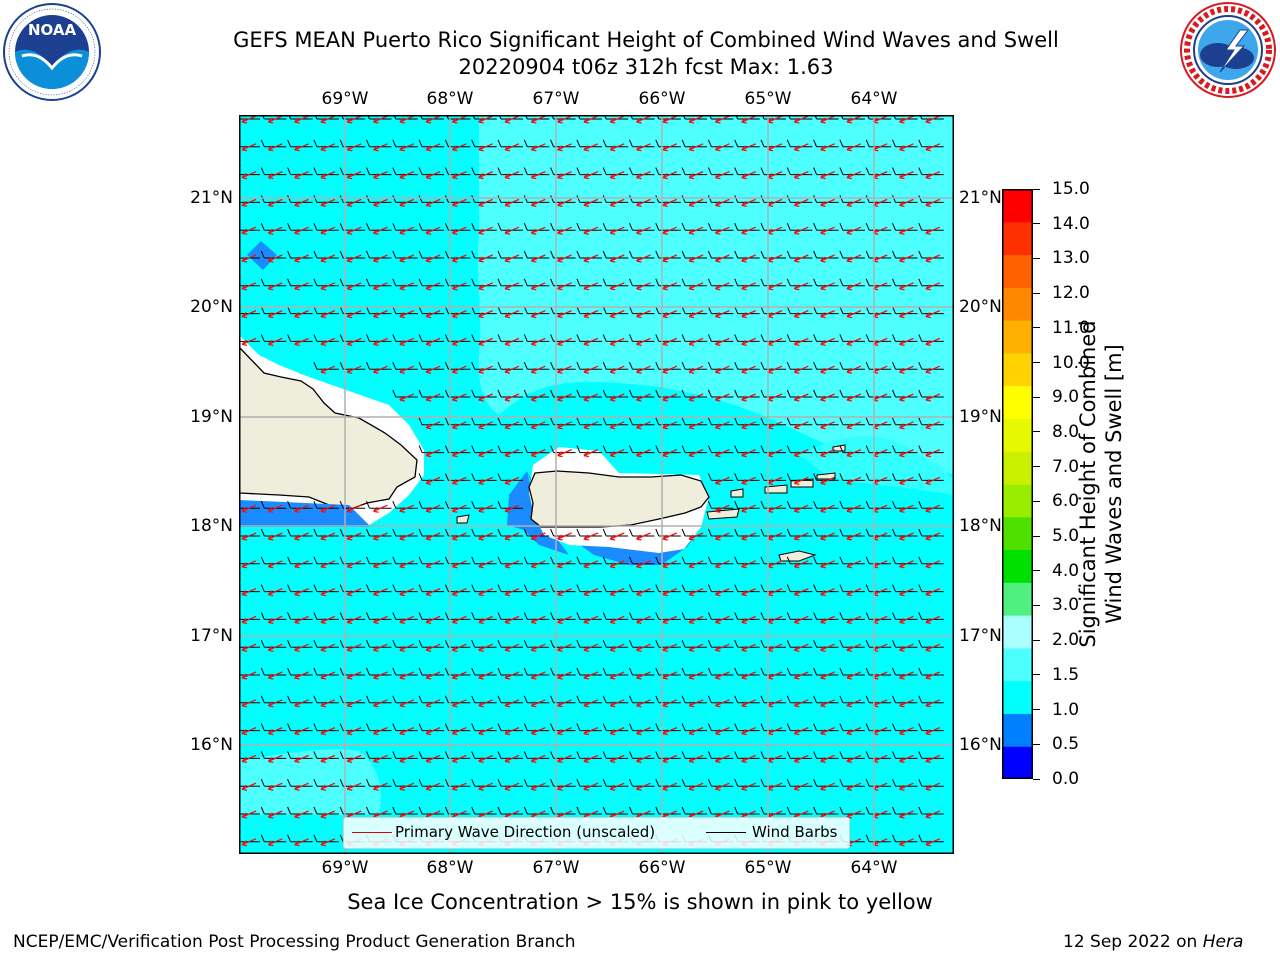  Describe the element at coordinates (1153, 942) in the screenshot. I see `footer-date: 12 Sep 2022 on Hera` at that location.